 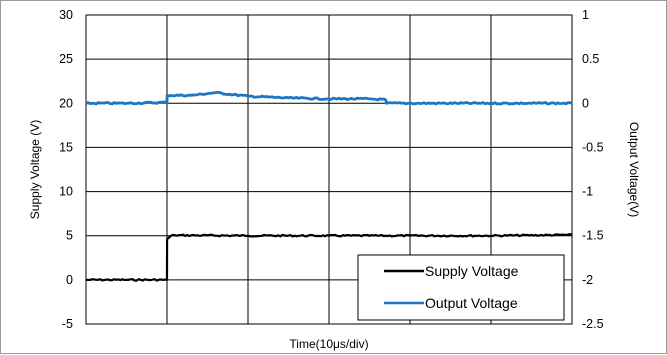 What do you see at coordinates (66, 147) in the screenshot?
I see `left-axis-tick-label: 15` at bounding box center [66, 147].